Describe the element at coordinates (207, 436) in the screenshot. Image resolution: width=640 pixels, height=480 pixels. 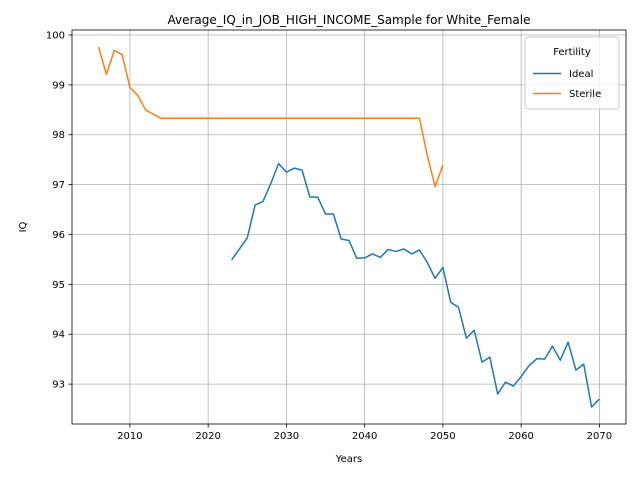
I see `x-tick-label: 2020` at that location.